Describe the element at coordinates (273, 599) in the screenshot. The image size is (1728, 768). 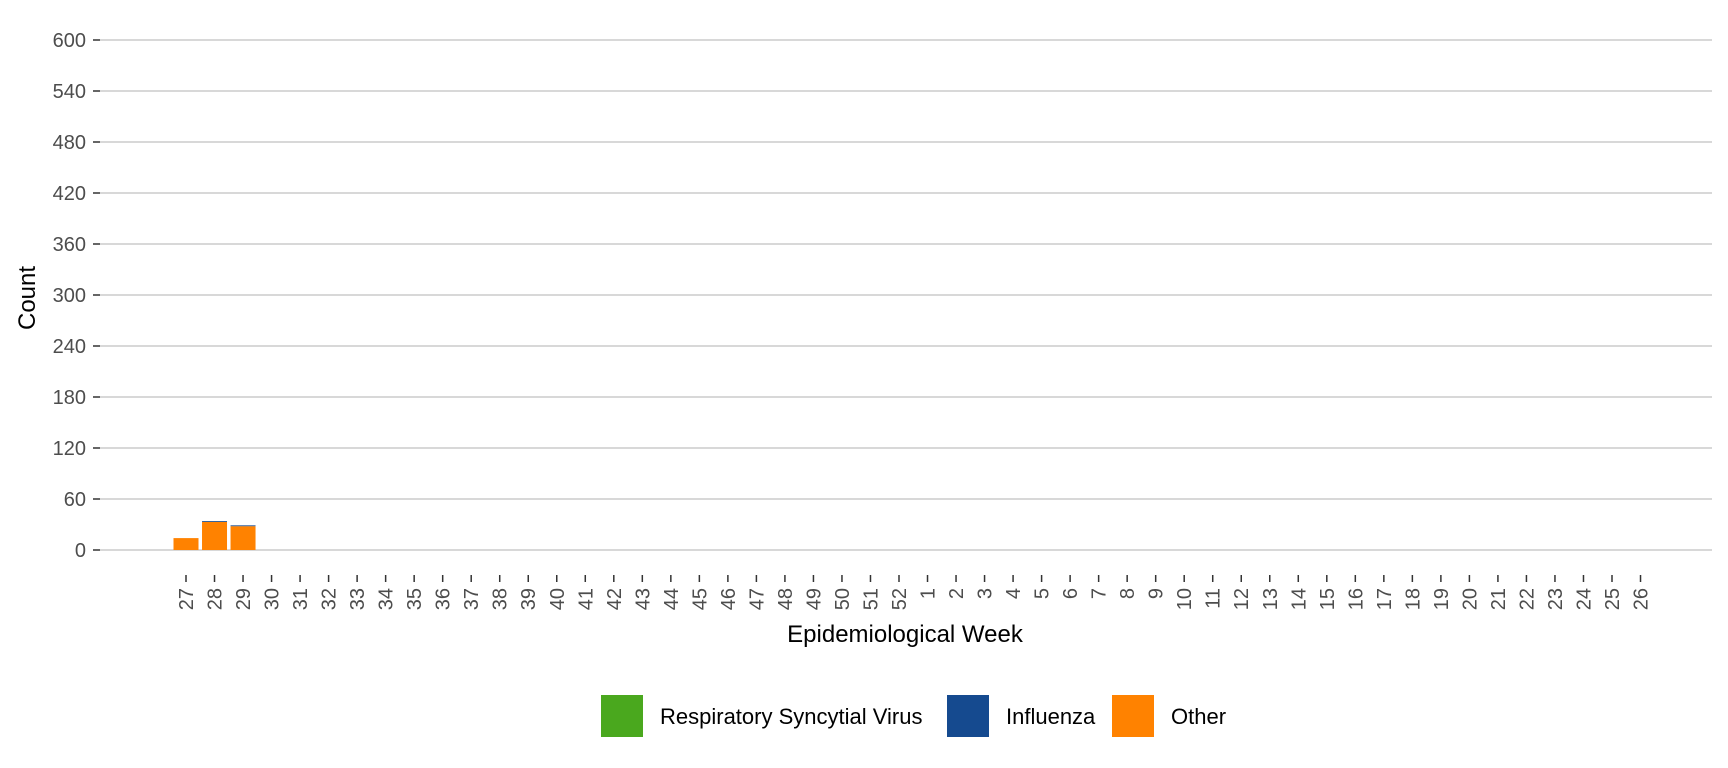
I see `x-tick-label: 30` at that location.